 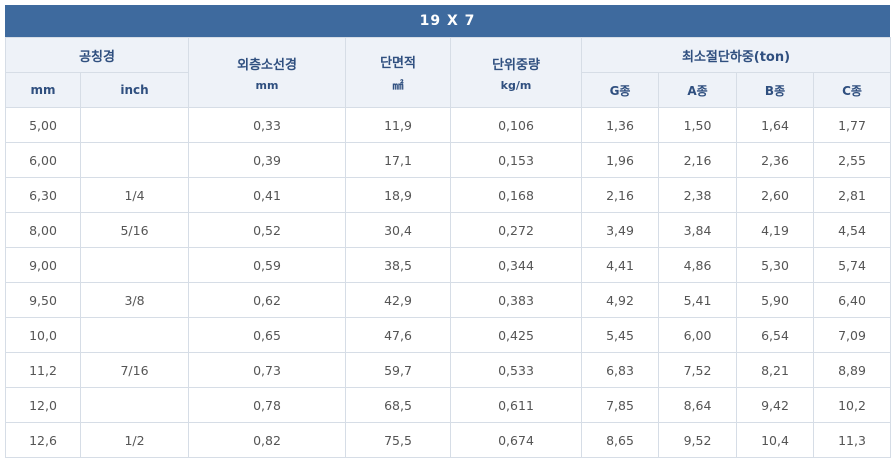 What do you see at coordinates (516, 195) in the screenshot?
I see `cell-unit-weight: 0,168` at bounding box center [516, 195].